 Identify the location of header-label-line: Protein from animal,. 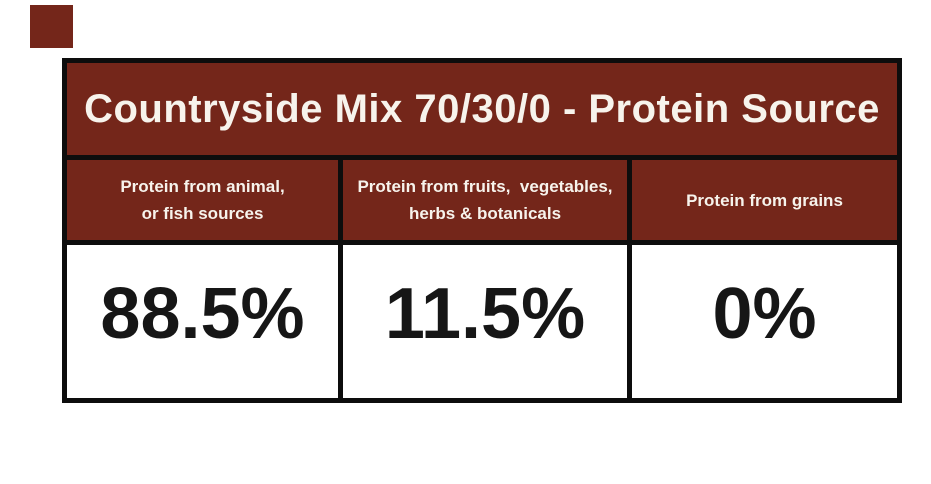
(202, 186).